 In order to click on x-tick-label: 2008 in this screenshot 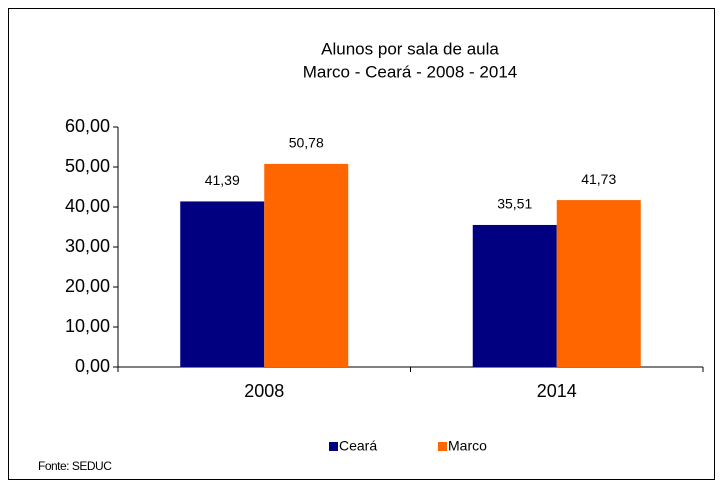, I will do `click(264, 391)`.